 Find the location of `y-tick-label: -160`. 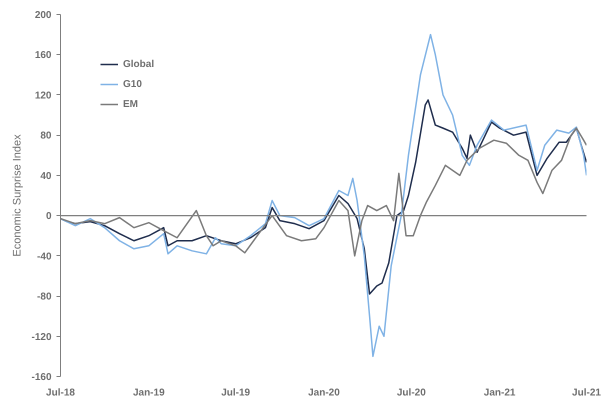

y-tick-label: -160 is located at coordinates (41, 377).